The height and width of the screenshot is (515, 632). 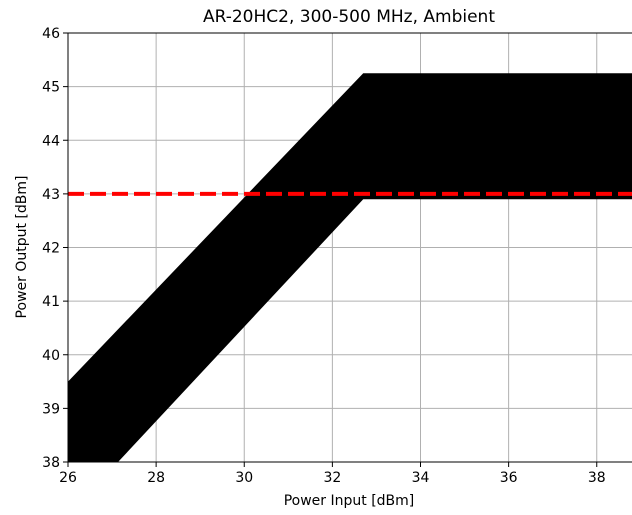 What do you see at coordinates (51, 356) in the screenshot?
I see `y-tick-label: 40` at bounding box center [51, 356].